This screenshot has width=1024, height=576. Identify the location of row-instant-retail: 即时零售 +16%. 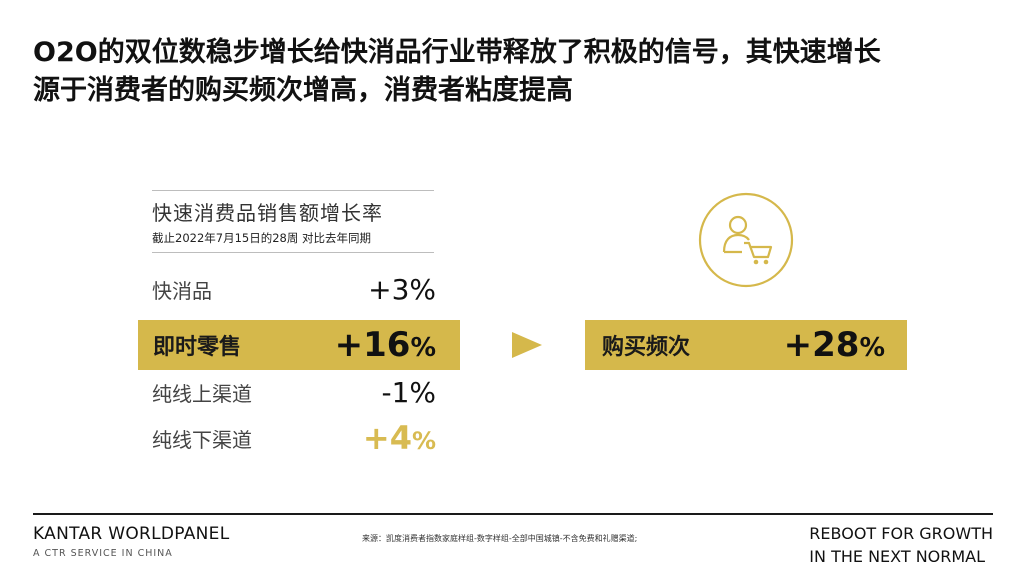
(299, 345).